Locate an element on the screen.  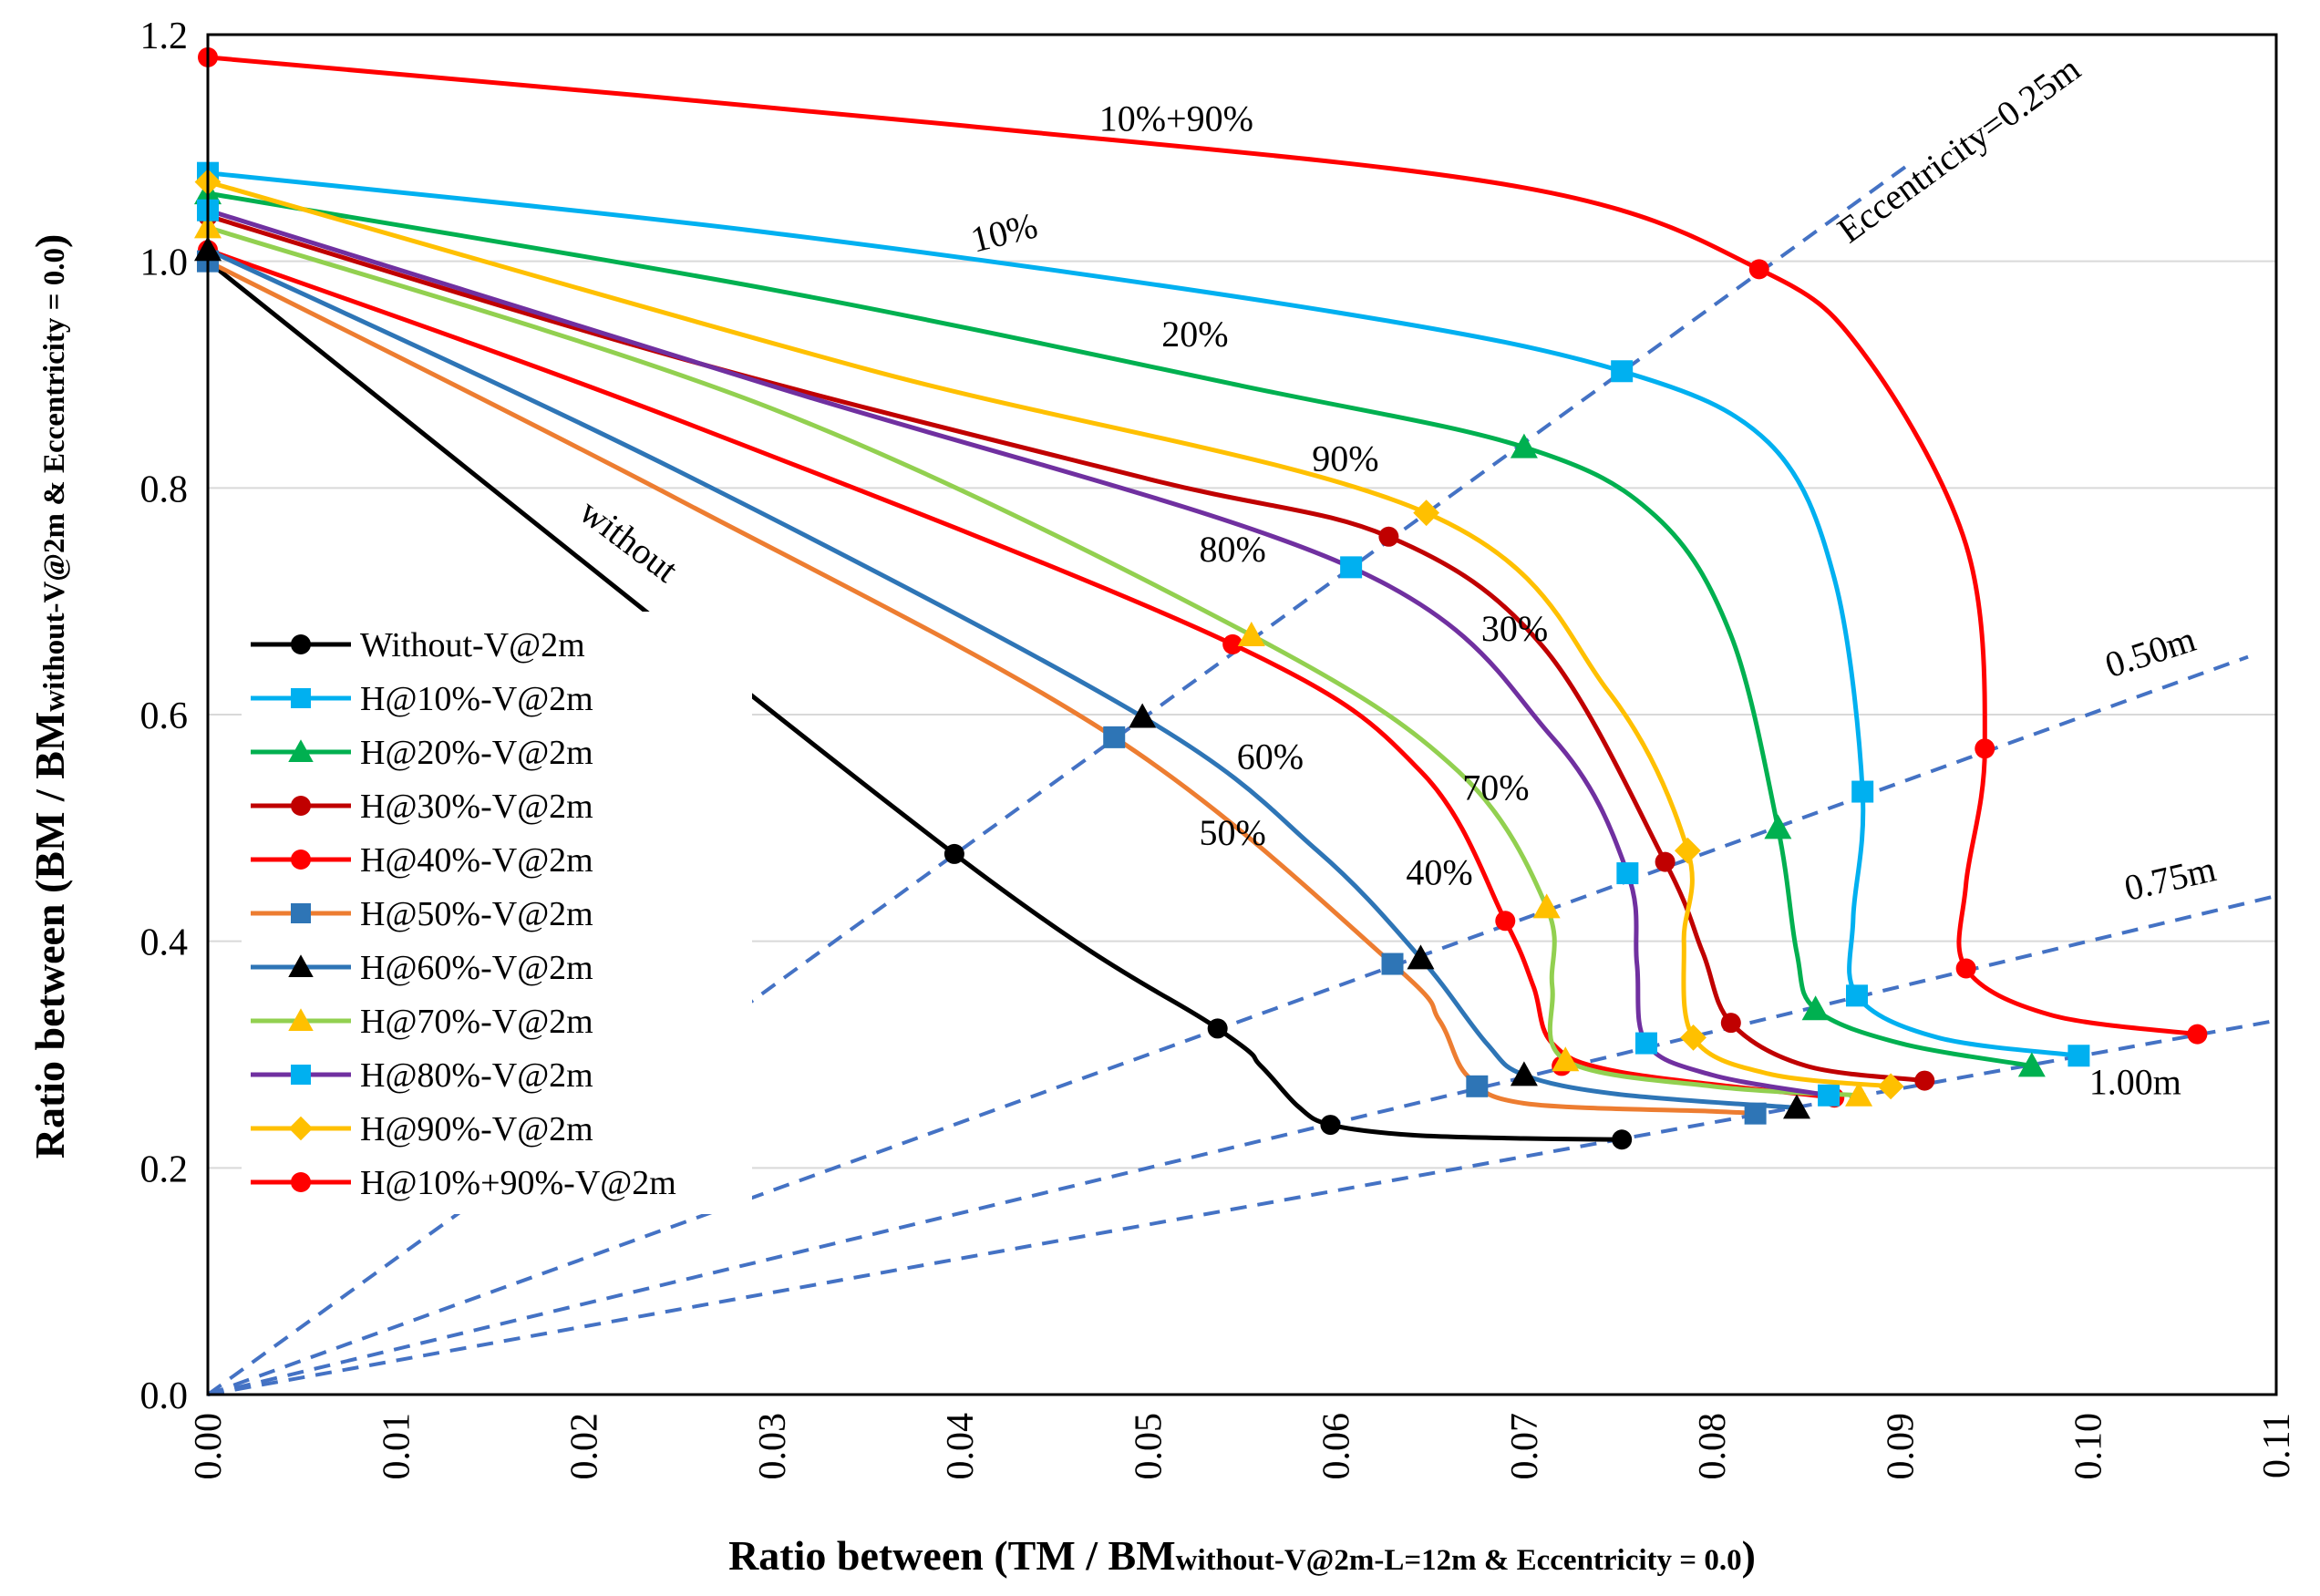
legend-label: H@70%-V@2m is located at coordinates (476, 1022).